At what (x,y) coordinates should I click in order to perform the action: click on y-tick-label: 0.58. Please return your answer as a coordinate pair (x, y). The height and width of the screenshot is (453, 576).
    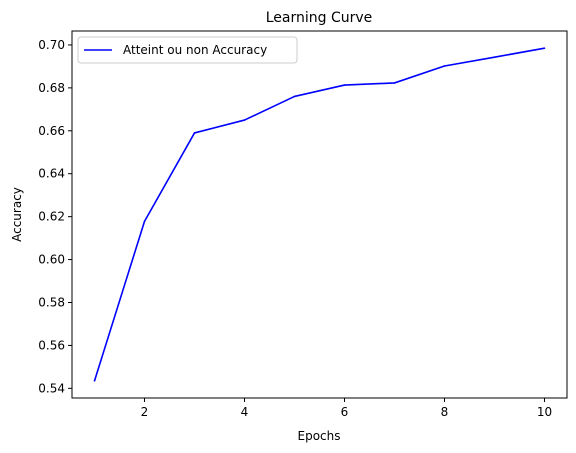
    Looking at the image, I should click on (51, 302).